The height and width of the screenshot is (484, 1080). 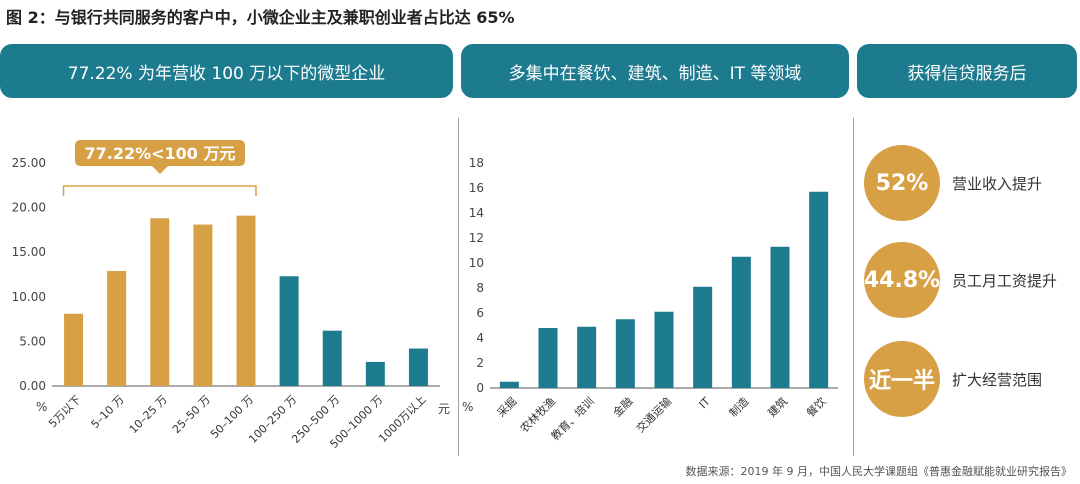 What do you see at coordinates (997, 184) in the screenshot?
I see `stat-label-revenue: 营业收入提升` at bounding box center [997, 184].